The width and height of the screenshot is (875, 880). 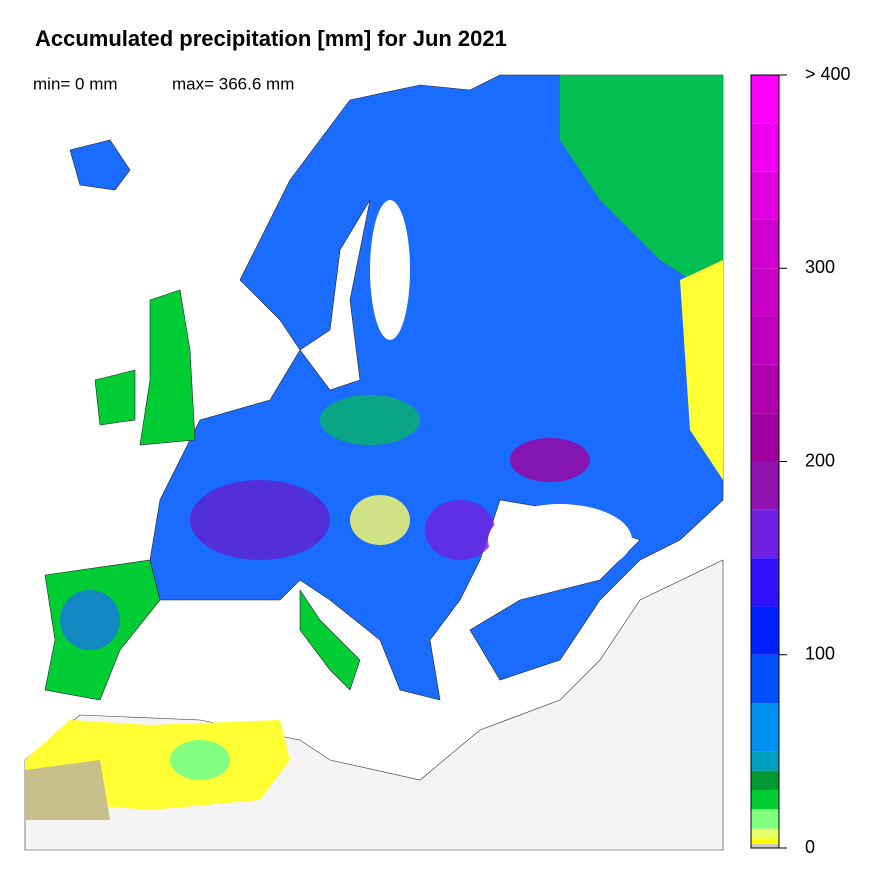 What do you see at coordinates (828, 74) in the screenshot?
I see `colorbar-tick-label: > 400` at bounding box center [828, 74].